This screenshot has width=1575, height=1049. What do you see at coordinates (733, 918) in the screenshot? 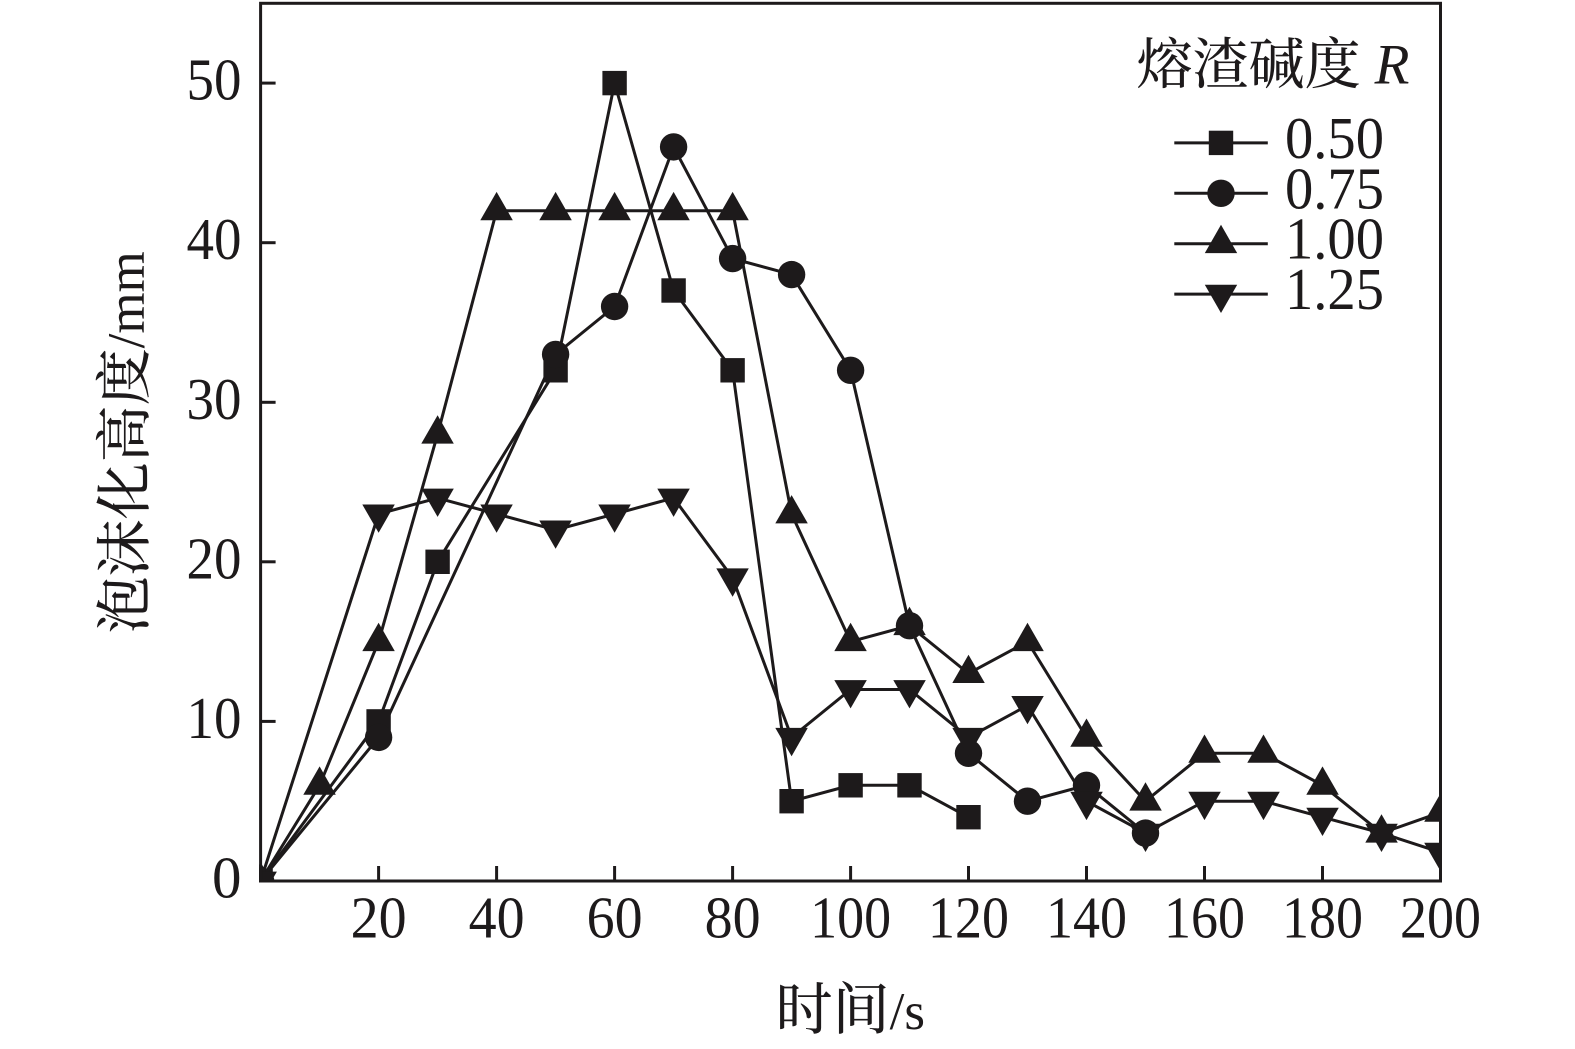
I see `svg-text: 80` at bounding box center [733, 918].